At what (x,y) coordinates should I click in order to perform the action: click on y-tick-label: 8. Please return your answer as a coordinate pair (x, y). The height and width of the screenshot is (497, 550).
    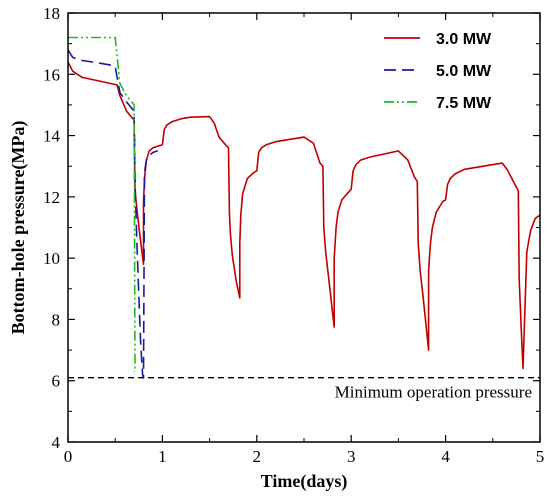
    Looking at the image, I should click on (56, 319).